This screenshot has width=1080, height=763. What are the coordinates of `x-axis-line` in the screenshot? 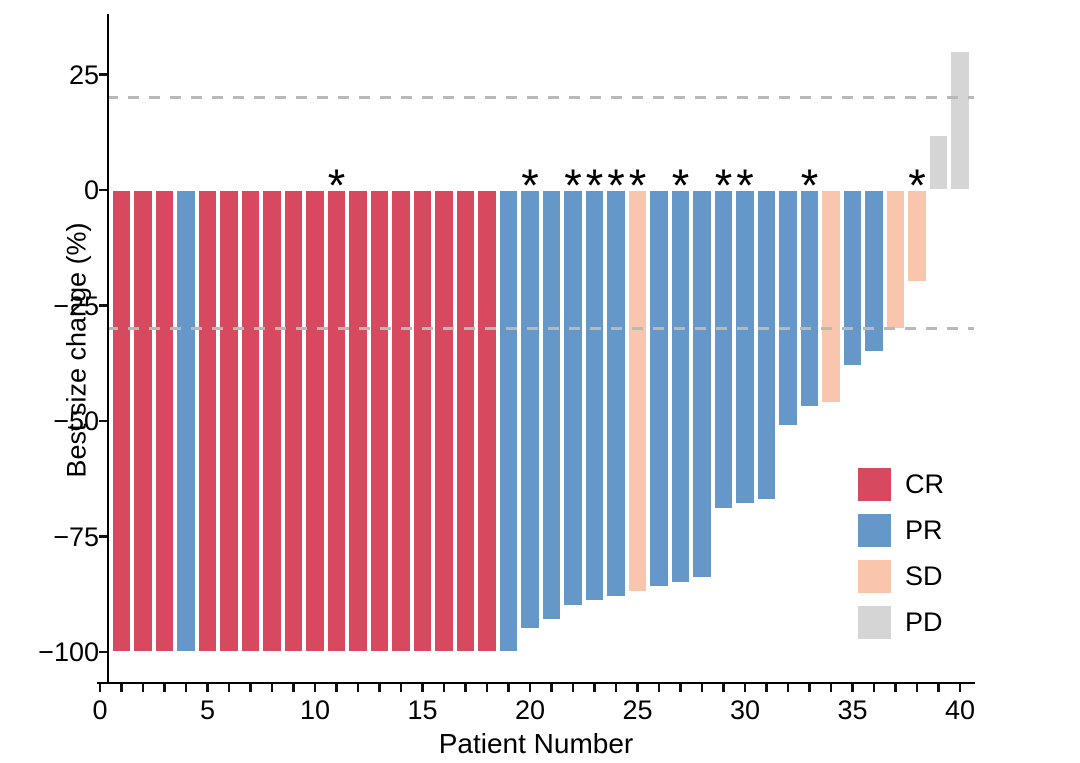 It's located at (536, 683).